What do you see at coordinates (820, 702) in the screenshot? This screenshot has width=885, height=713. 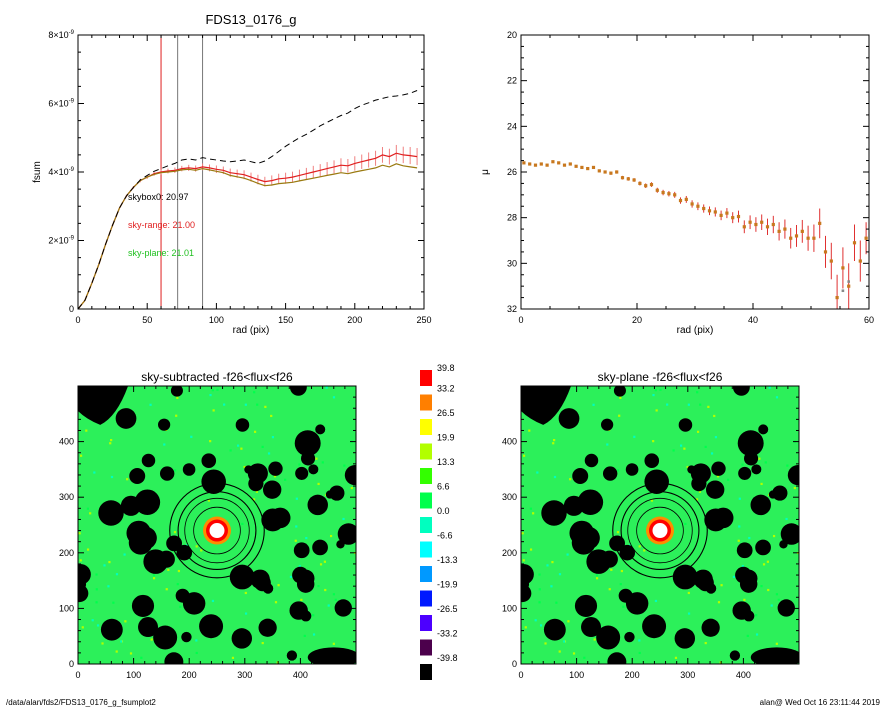 I see `footer-timestamp: alan@ Wed Oct 16 23:11:44 2019` at bounding box center [820, 702].